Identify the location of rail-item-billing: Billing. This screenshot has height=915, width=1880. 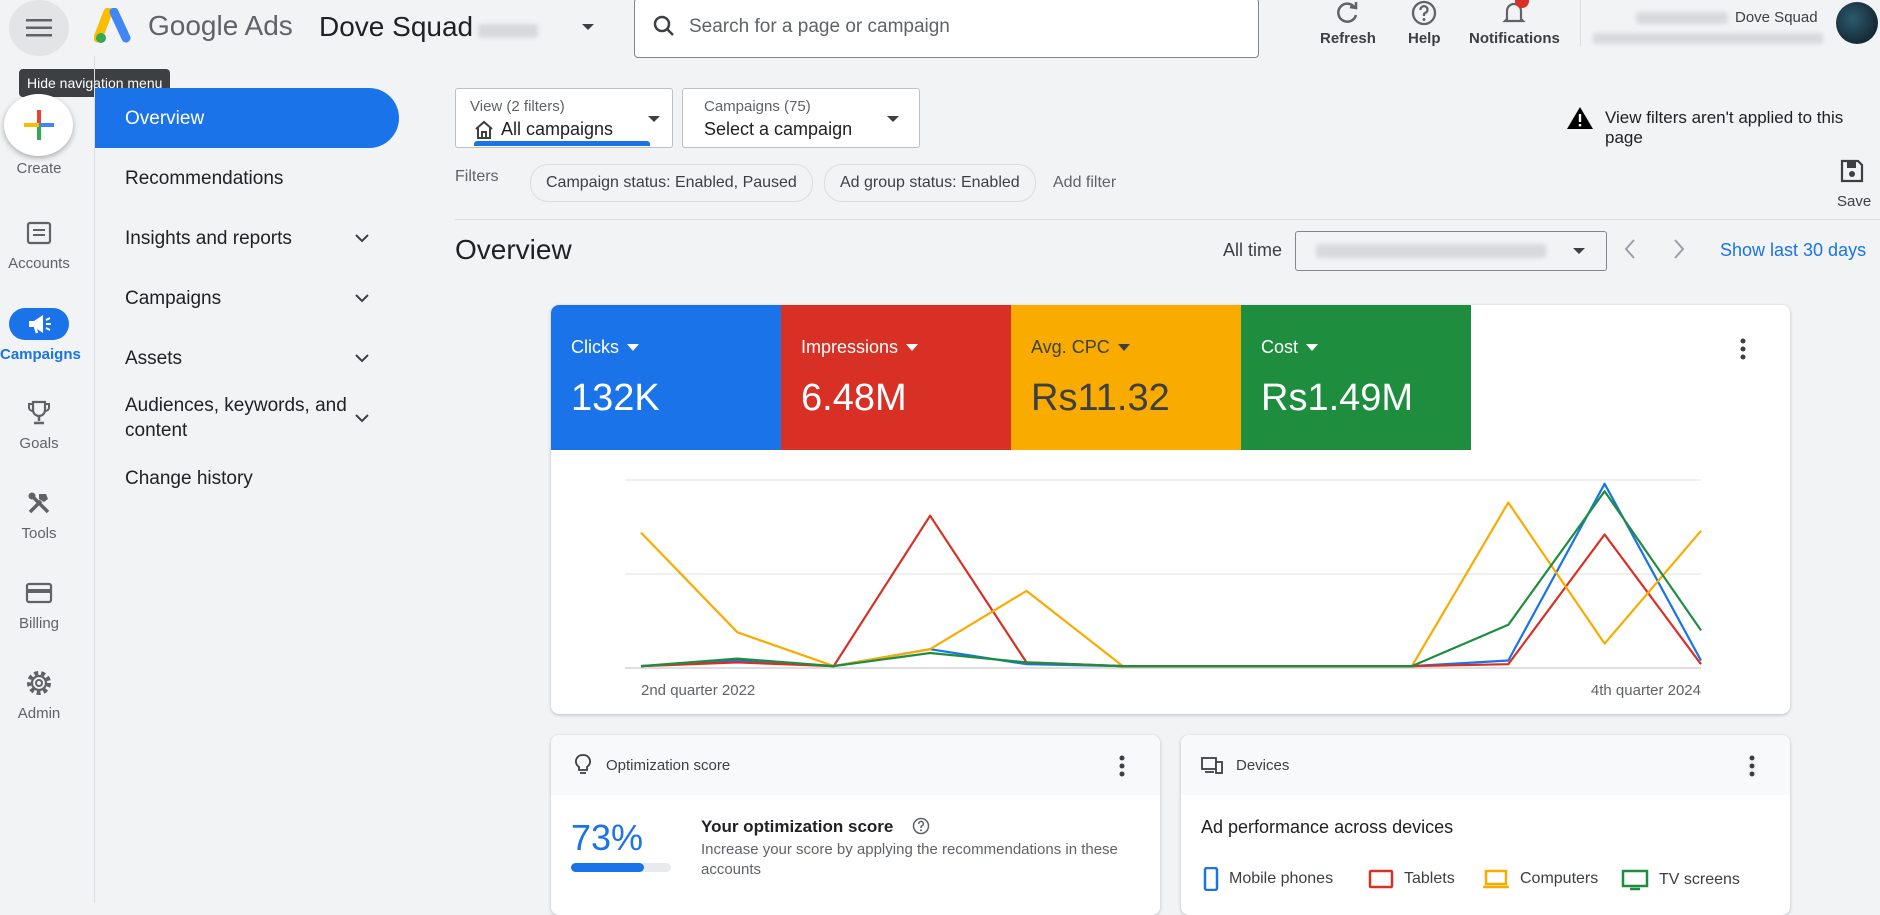
(39, 604).